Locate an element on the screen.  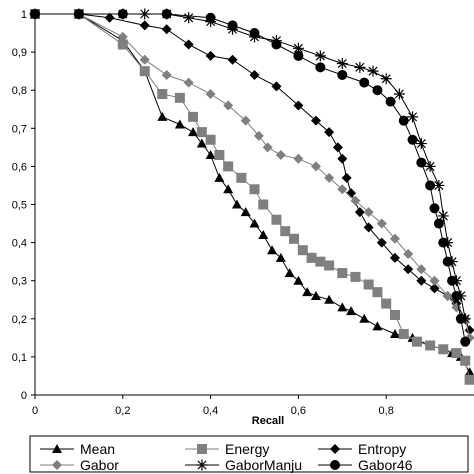
legend-marker-gabor46 is located at coordinates (335, 465).